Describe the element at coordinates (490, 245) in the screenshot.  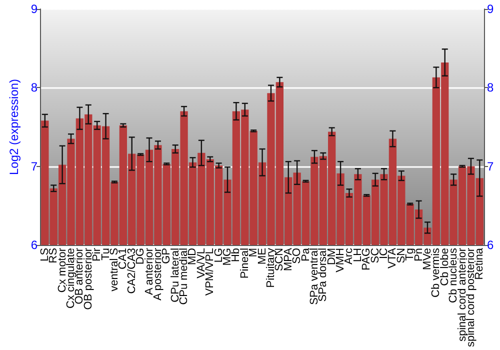
I see `y2-tick-label: 6` at that location.